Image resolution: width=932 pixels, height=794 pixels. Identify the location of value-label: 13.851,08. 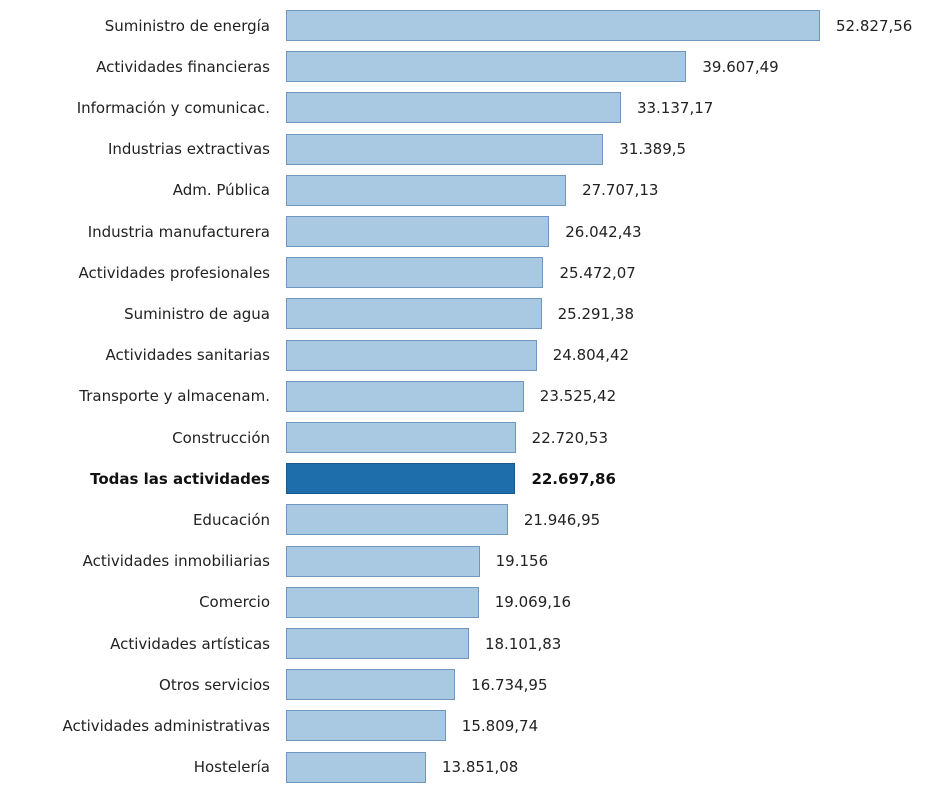
(480, 767).